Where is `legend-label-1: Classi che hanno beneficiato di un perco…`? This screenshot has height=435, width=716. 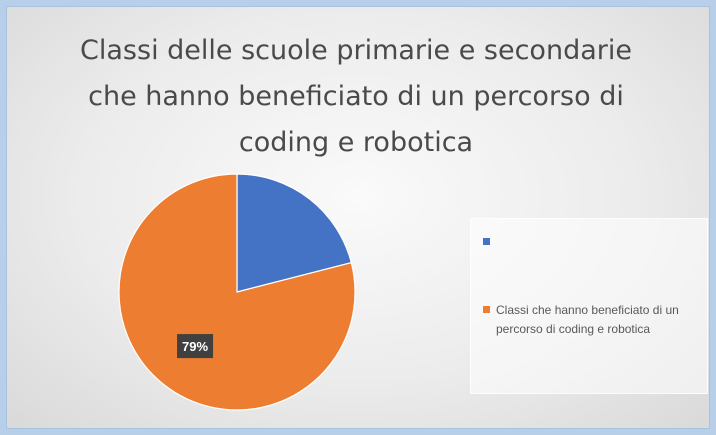 legend-label-1: Classi che hanno beneficiato di un perco… is located at coordinates (587, 319).